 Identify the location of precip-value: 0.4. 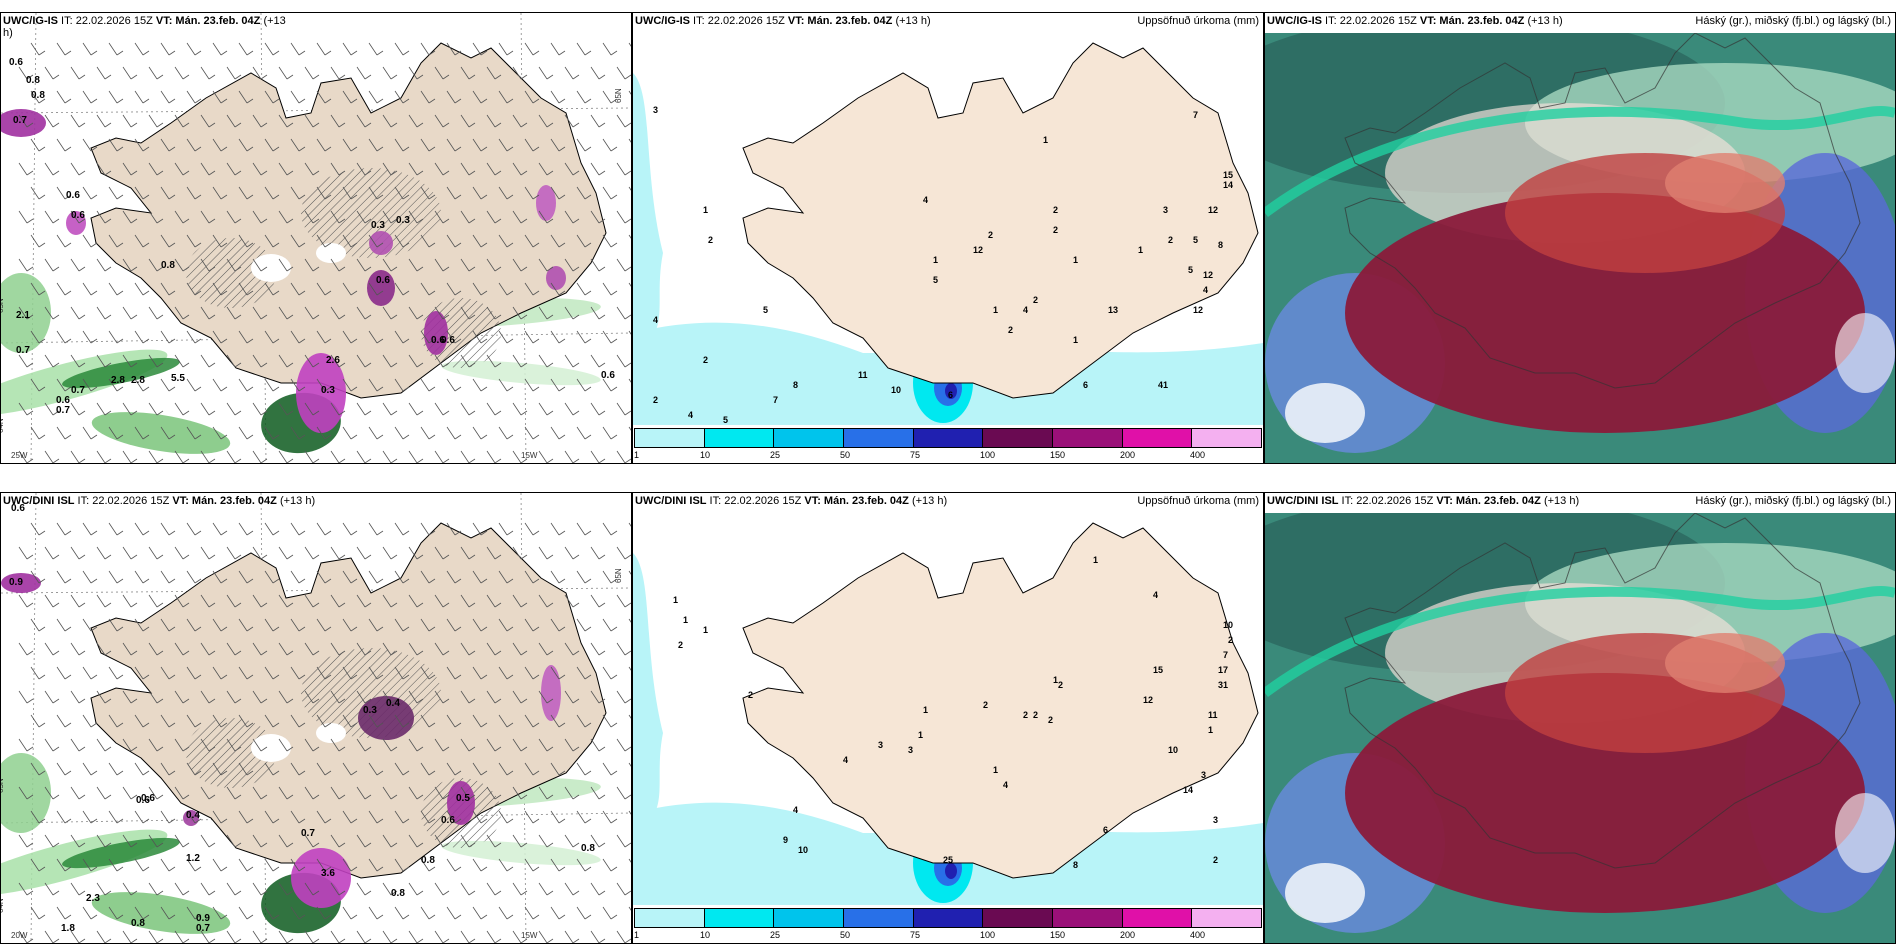
(393, 703).